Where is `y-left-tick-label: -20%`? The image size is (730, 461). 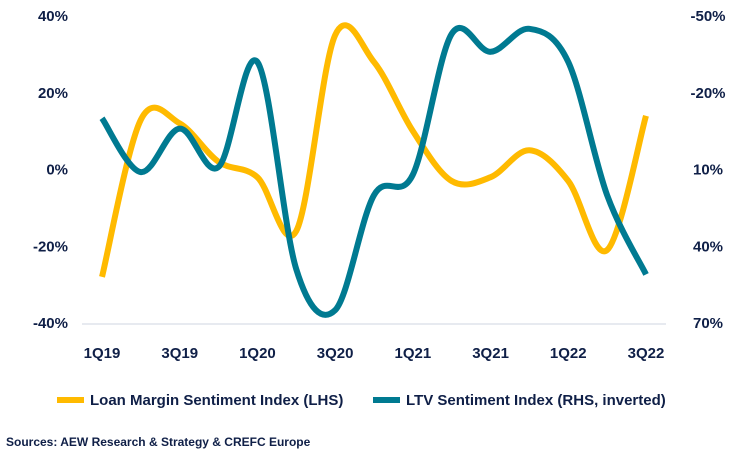 y-left-tick-label: -20% is located at coordinates (50, 246).